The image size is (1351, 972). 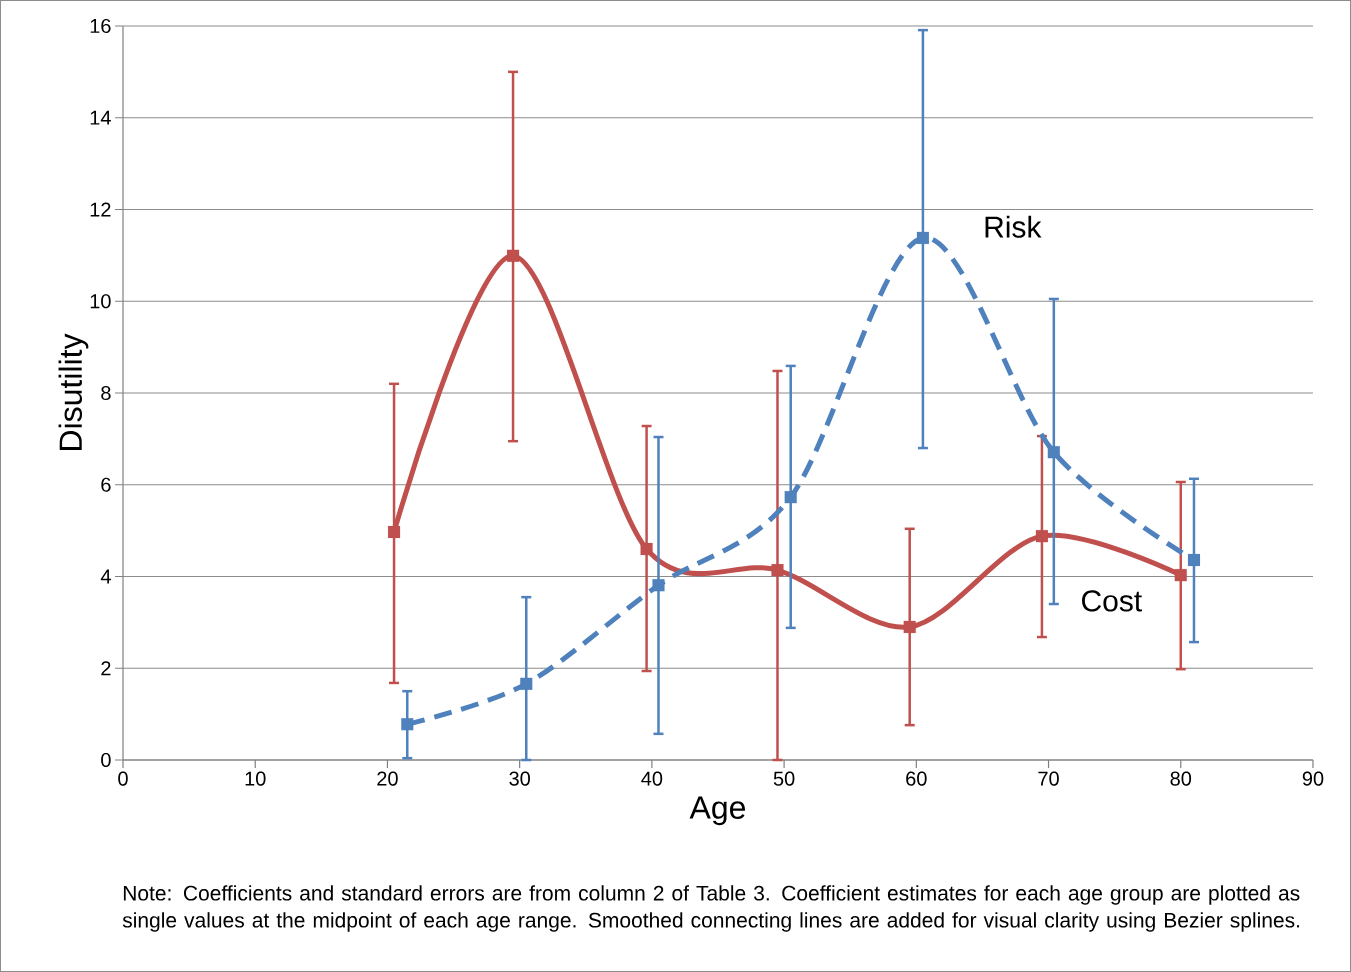 What do you see at coordinates (1013, 226) in the screenshot?
I see `series-label: Risk` at bounding box center [1013, 226].